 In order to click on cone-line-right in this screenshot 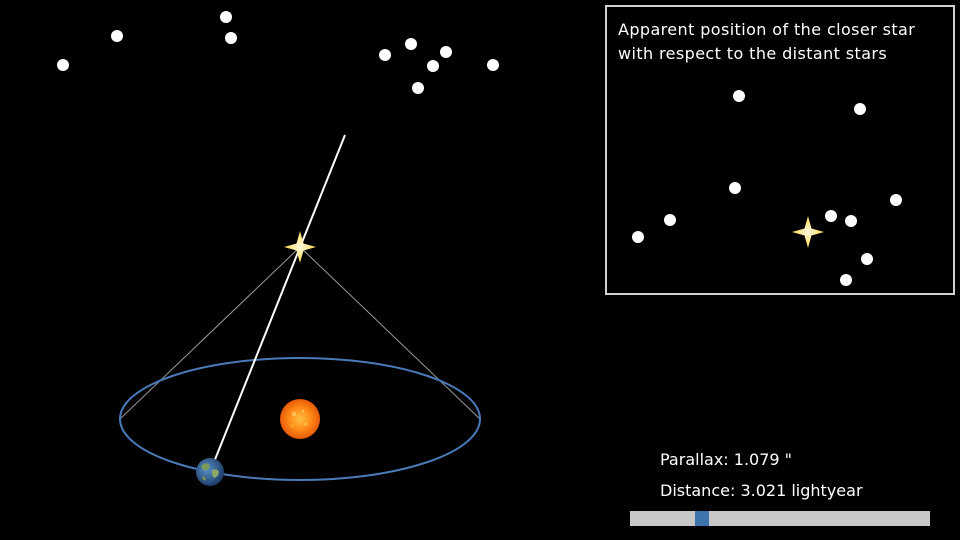, I will do `click(390, 333)`.